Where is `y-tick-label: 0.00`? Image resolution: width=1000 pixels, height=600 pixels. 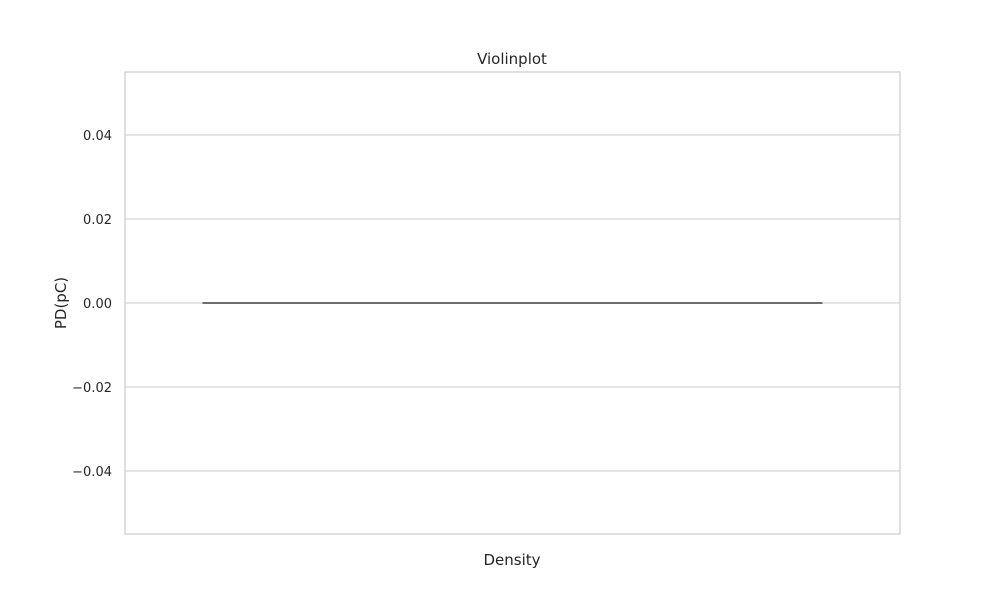 y-tick-label: 0.00 is located at coordinates (97, 304).